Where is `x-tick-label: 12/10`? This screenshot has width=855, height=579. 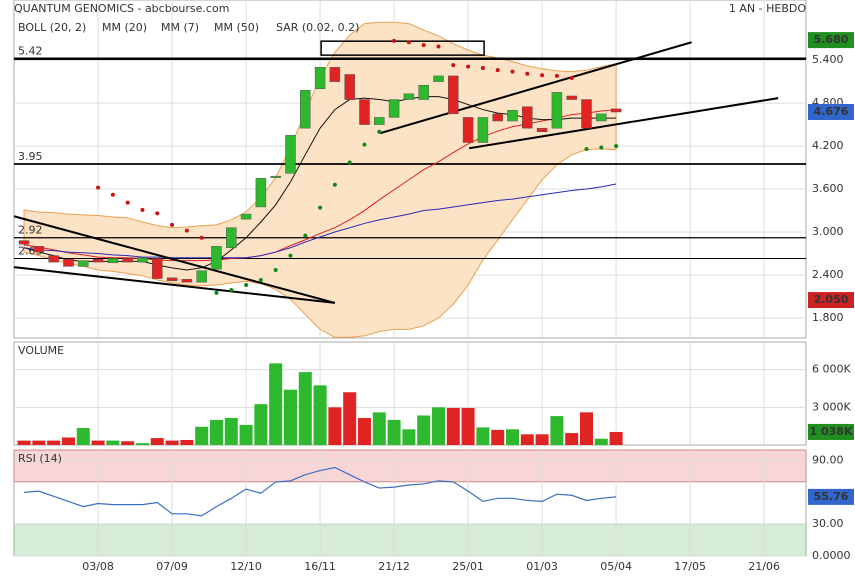 x-tick-label: 12/10 is located at coordinates (246, 566).